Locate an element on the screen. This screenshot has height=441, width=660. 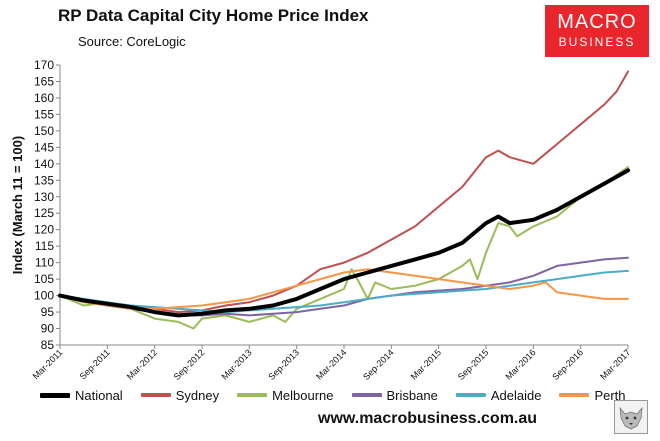
x-tick-label: Sep-2014 is located at coordinates (378, 364).